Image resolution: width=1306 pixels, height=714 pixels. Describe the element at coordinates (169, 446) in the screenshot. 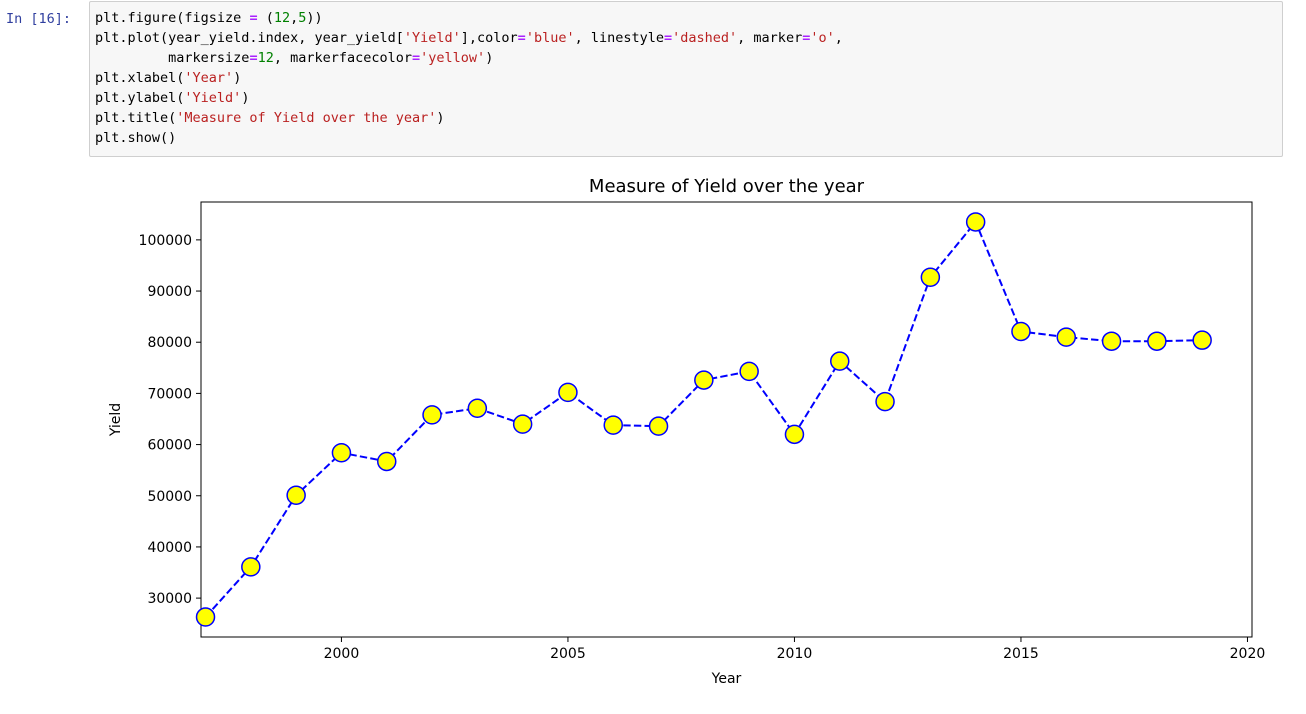

I see `y-tick-label: 60000` at that location.